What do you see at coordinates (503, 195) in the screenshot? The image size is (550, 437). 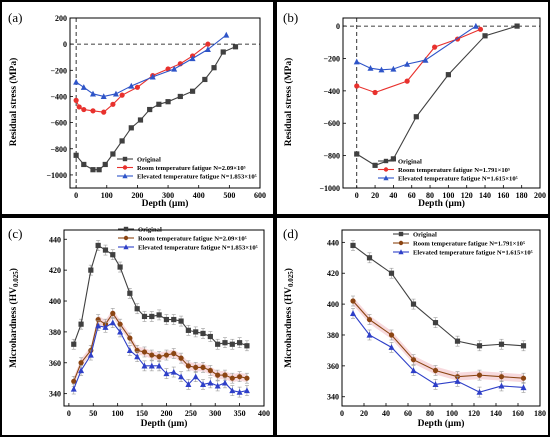 I see `x-tick-label: 160` at bounding box center [503, 195].